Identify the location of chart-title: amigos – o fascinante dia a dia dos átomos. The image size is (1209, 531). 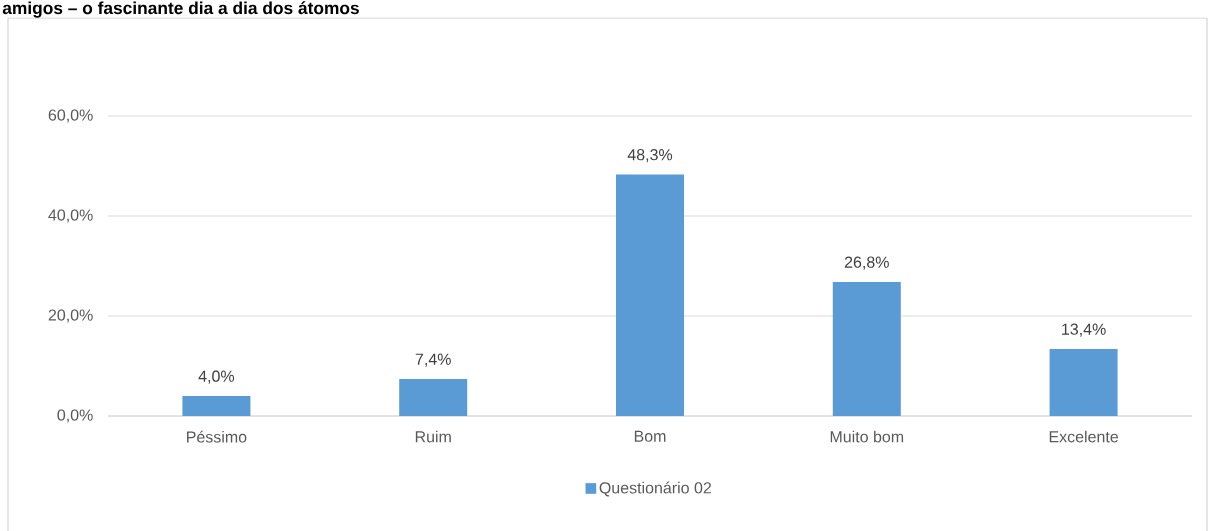
(180, 9).